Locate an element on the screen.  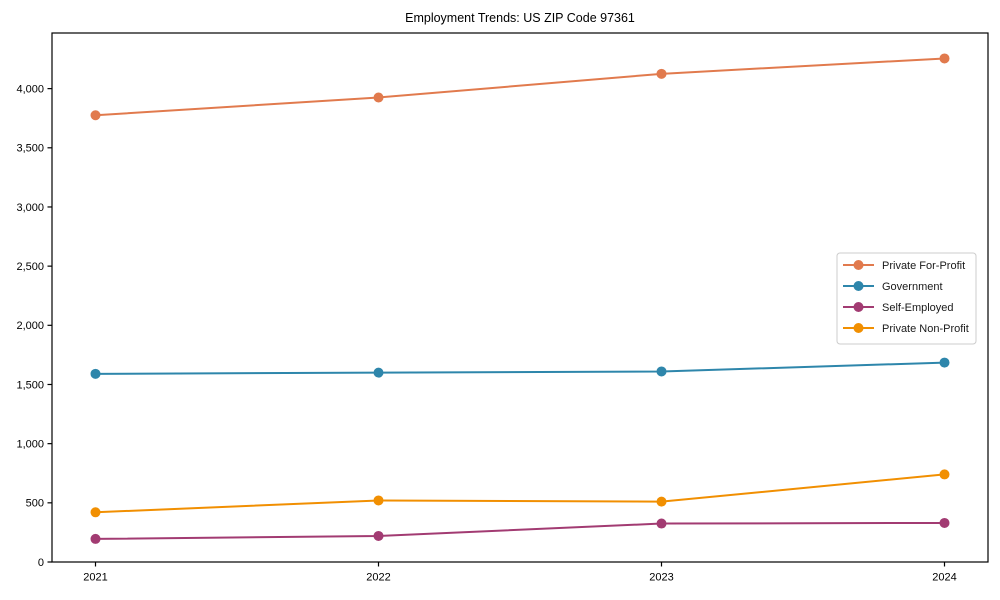
x-tick-label: 2024 is located at coordinates (944, 578).